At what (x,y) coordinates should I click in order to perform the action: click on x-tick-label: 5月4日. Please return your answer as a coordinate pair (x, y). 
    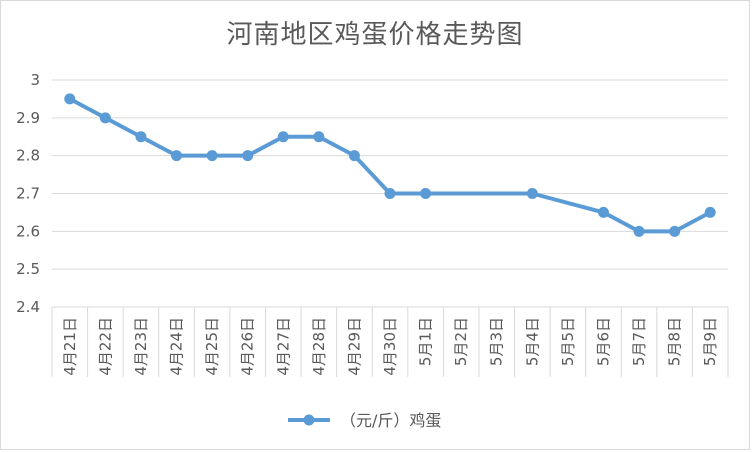
    Looking at the image, I should click on (532, 341).